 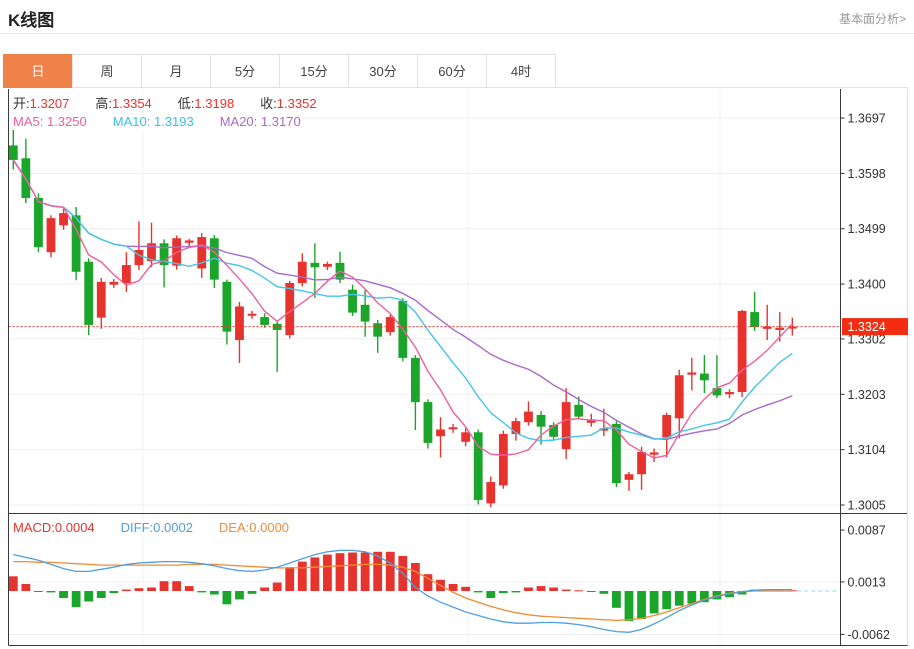 I want to click on current-price-badge: 1.3324, so click(x=875, y=327).